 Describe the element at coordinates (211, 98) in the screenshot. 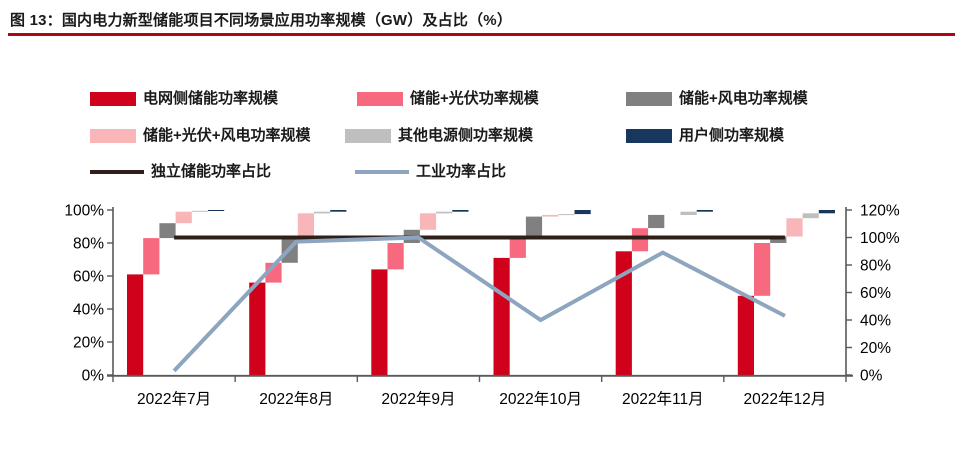

I see `legend-label: 电网侧储能功率规模` at that location.